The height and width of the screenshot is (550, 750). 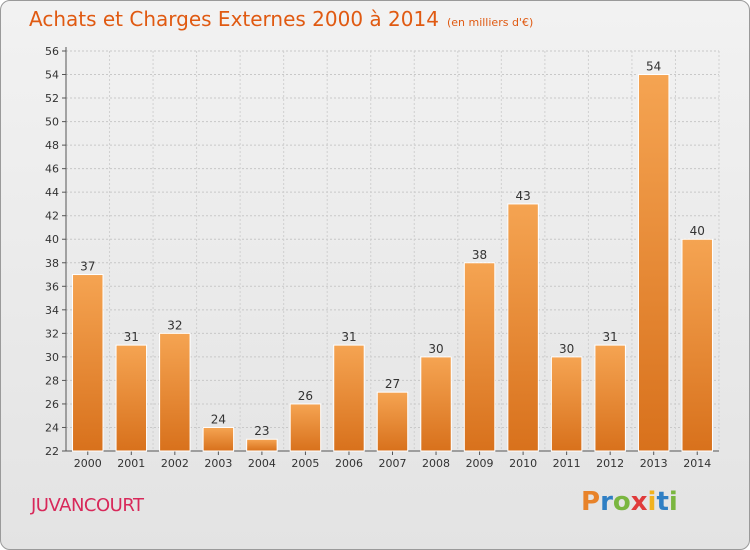 What do you see at coordinates (52, 427) in the screenshot?
I see `y-tick-label: 24` at bounding box center [52, 427].